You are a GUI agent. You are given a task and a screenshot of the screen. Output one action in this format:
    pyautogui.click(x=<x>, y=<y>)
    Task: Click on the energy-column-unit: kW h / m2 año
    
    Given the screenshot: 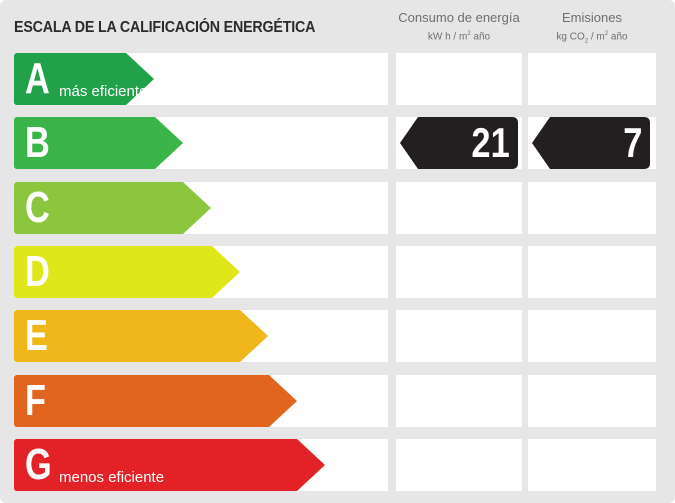 What is the action you would take?
    pyautogui.click(x=459, y=37)
    